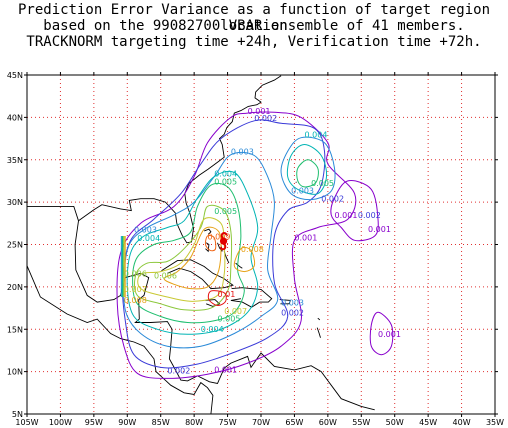 The width and height of the screenshot is (508, 428). What do you see at coordinates (15, 75) in the screenshot?
I see `y-tick-label: 45N` at bounding box center [15, 75].